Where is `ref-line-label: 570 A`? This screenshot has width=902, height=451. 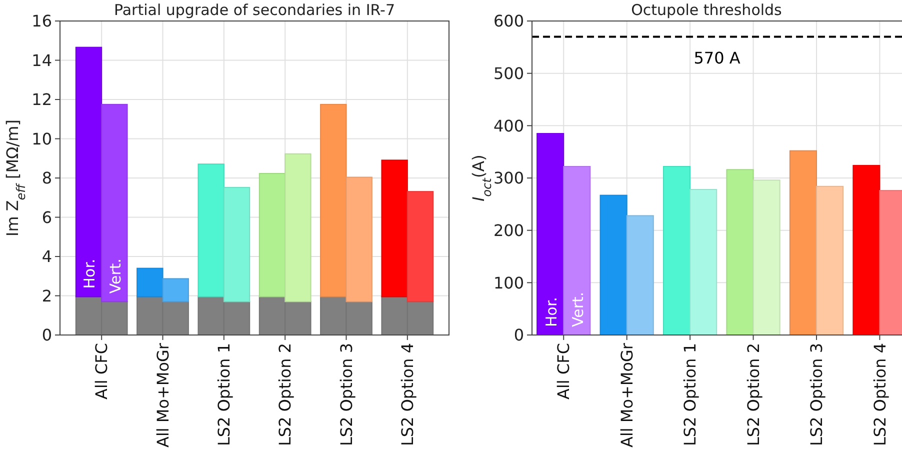
ref-line-label: 570 A is located at coordinates (717, 58).